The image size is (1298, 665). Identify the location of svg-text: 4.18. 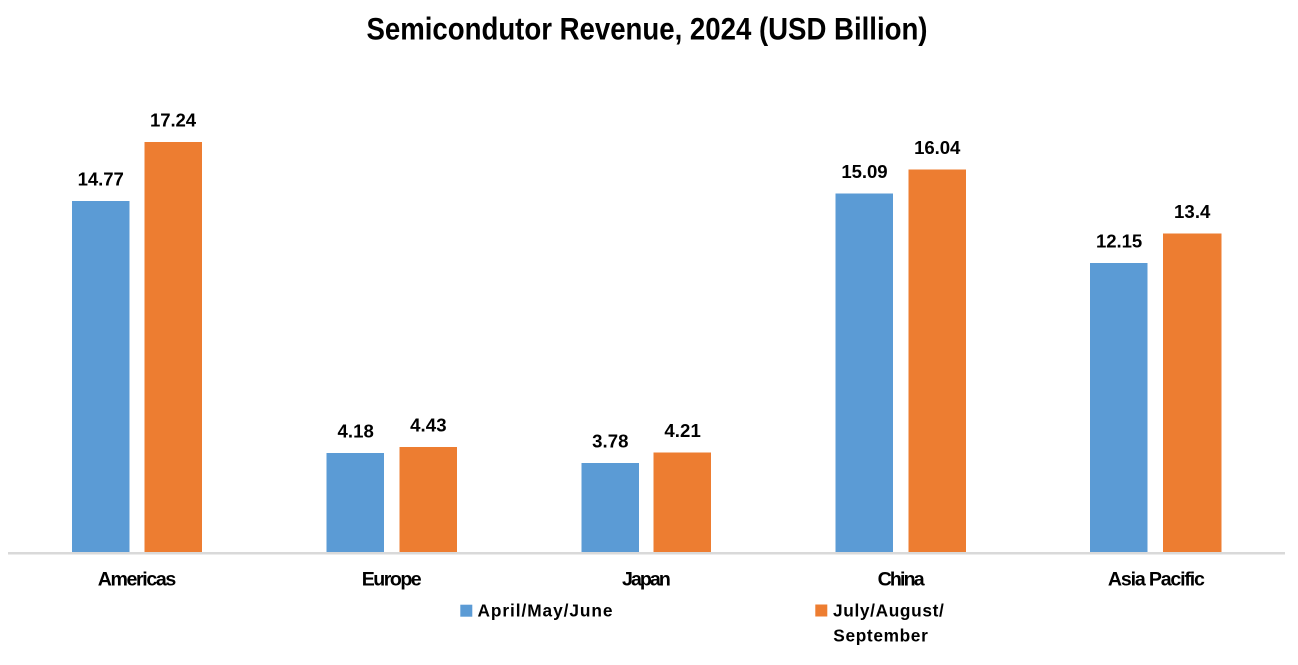
(355, 431).